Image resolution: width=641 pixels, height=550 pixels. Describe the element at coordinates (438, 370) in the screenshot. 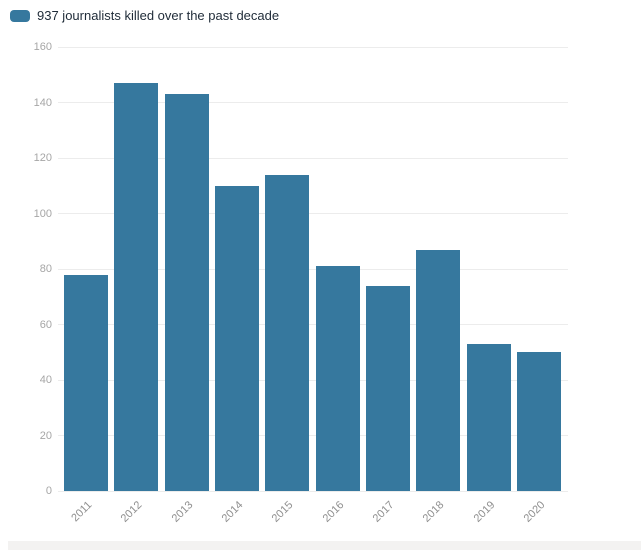

I see `bar-2018` at that location.